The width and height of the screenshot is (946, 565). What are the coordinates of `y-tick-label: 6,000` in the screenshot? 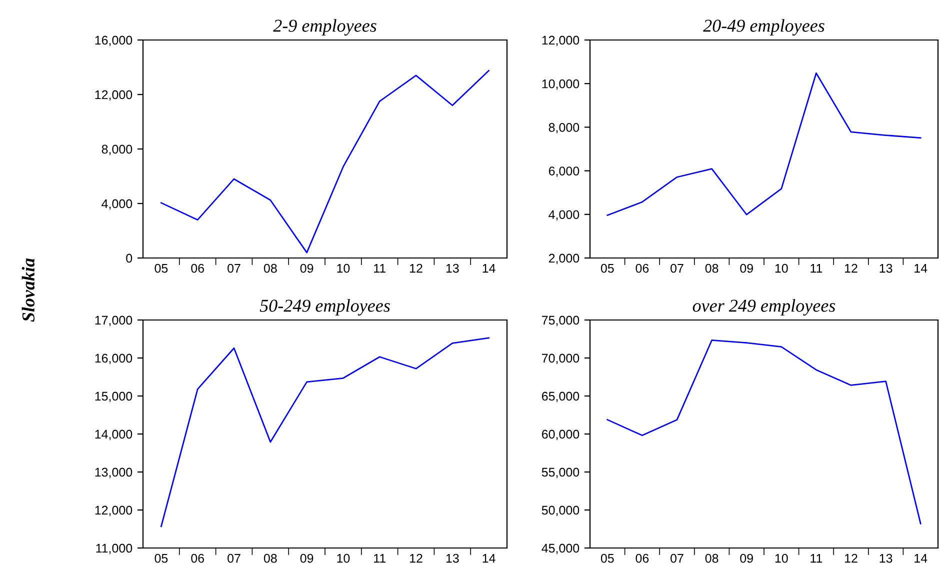 It's located at (564, 171).